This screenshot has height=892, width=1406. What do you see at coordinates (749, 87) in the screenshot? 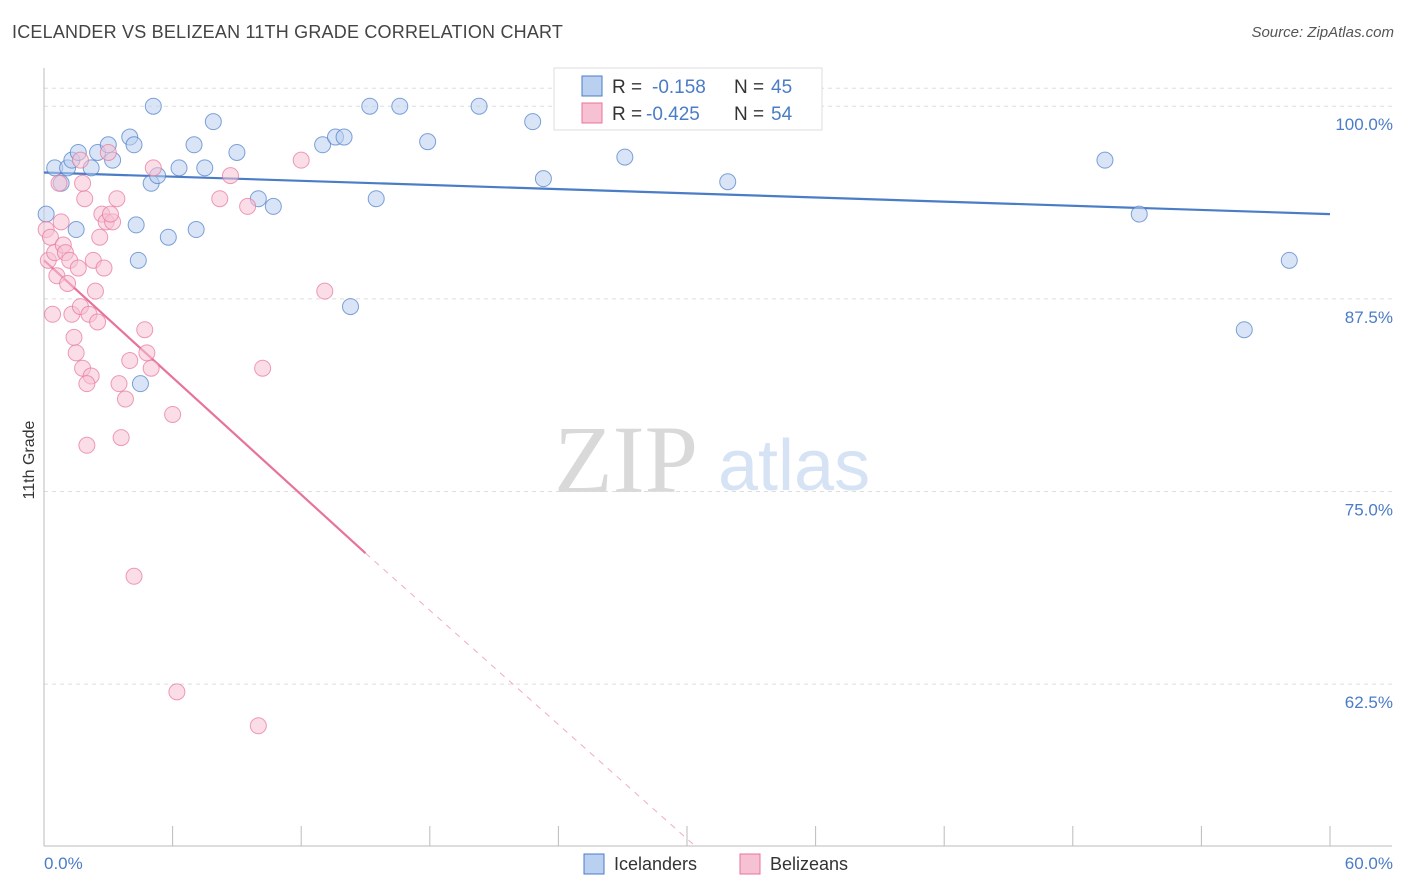
I see `legend-n-label-icelanders: N =` at bounding box center [749, 87].